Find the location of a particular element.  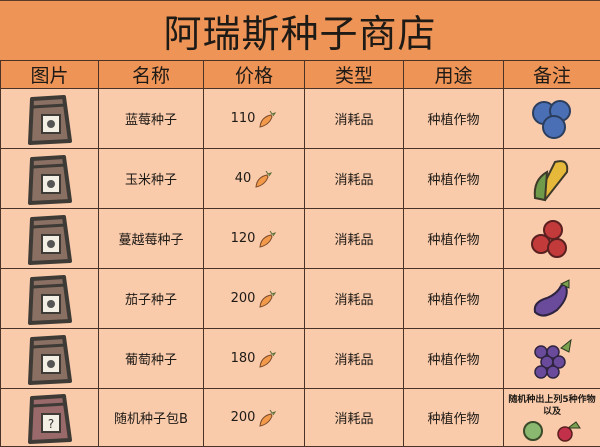

header-price: 价格 is located at coordinates (254, 75).